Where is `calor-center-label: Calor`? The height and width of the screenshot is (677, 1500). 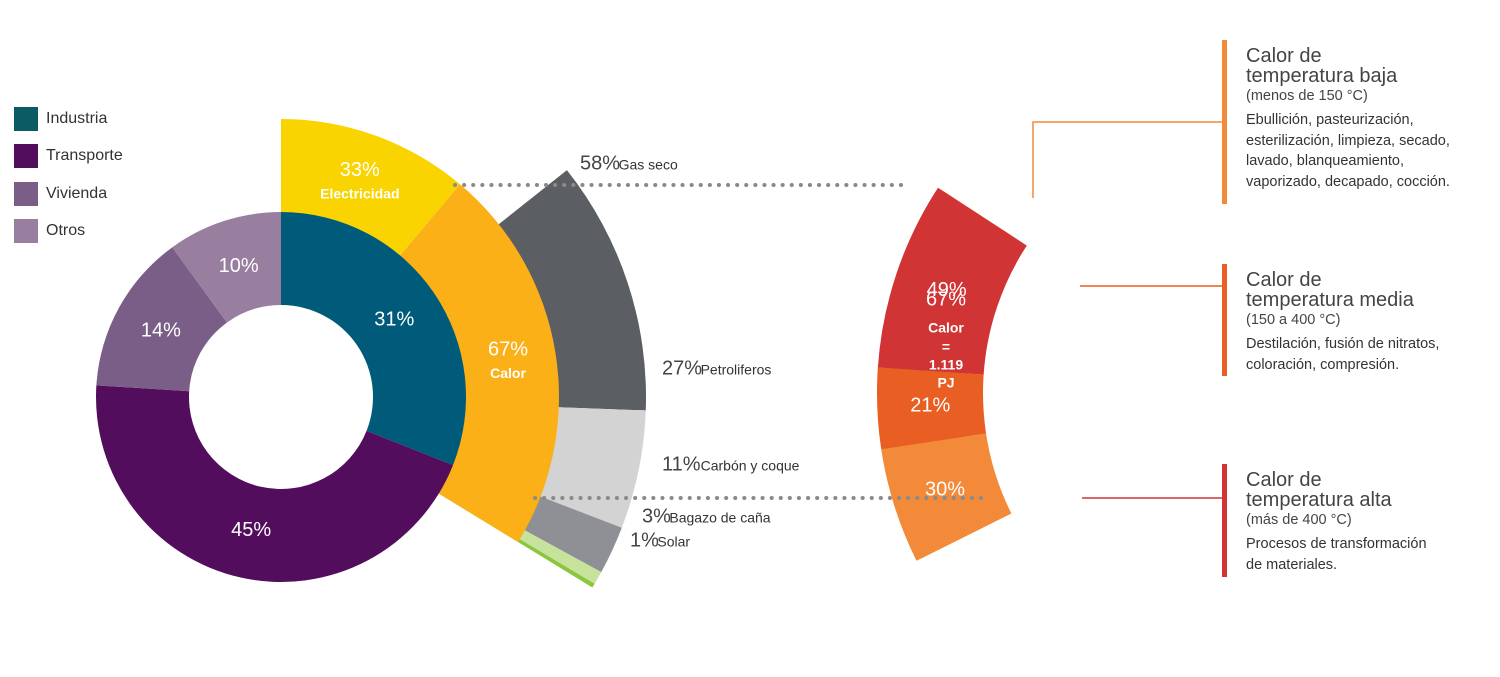 calor-center-label: Calor is located at coordinates (946, 328).